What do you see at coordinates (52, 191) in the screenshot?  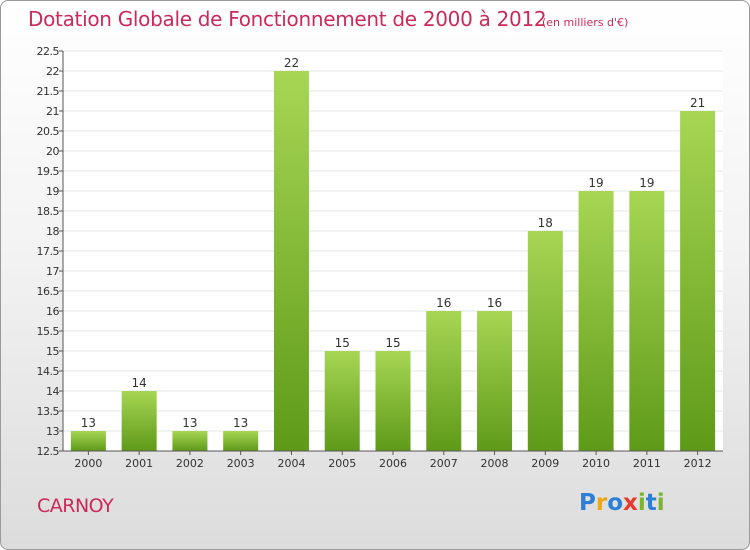 I see `y-tick-label: 19` at bounding box center [52, 191].